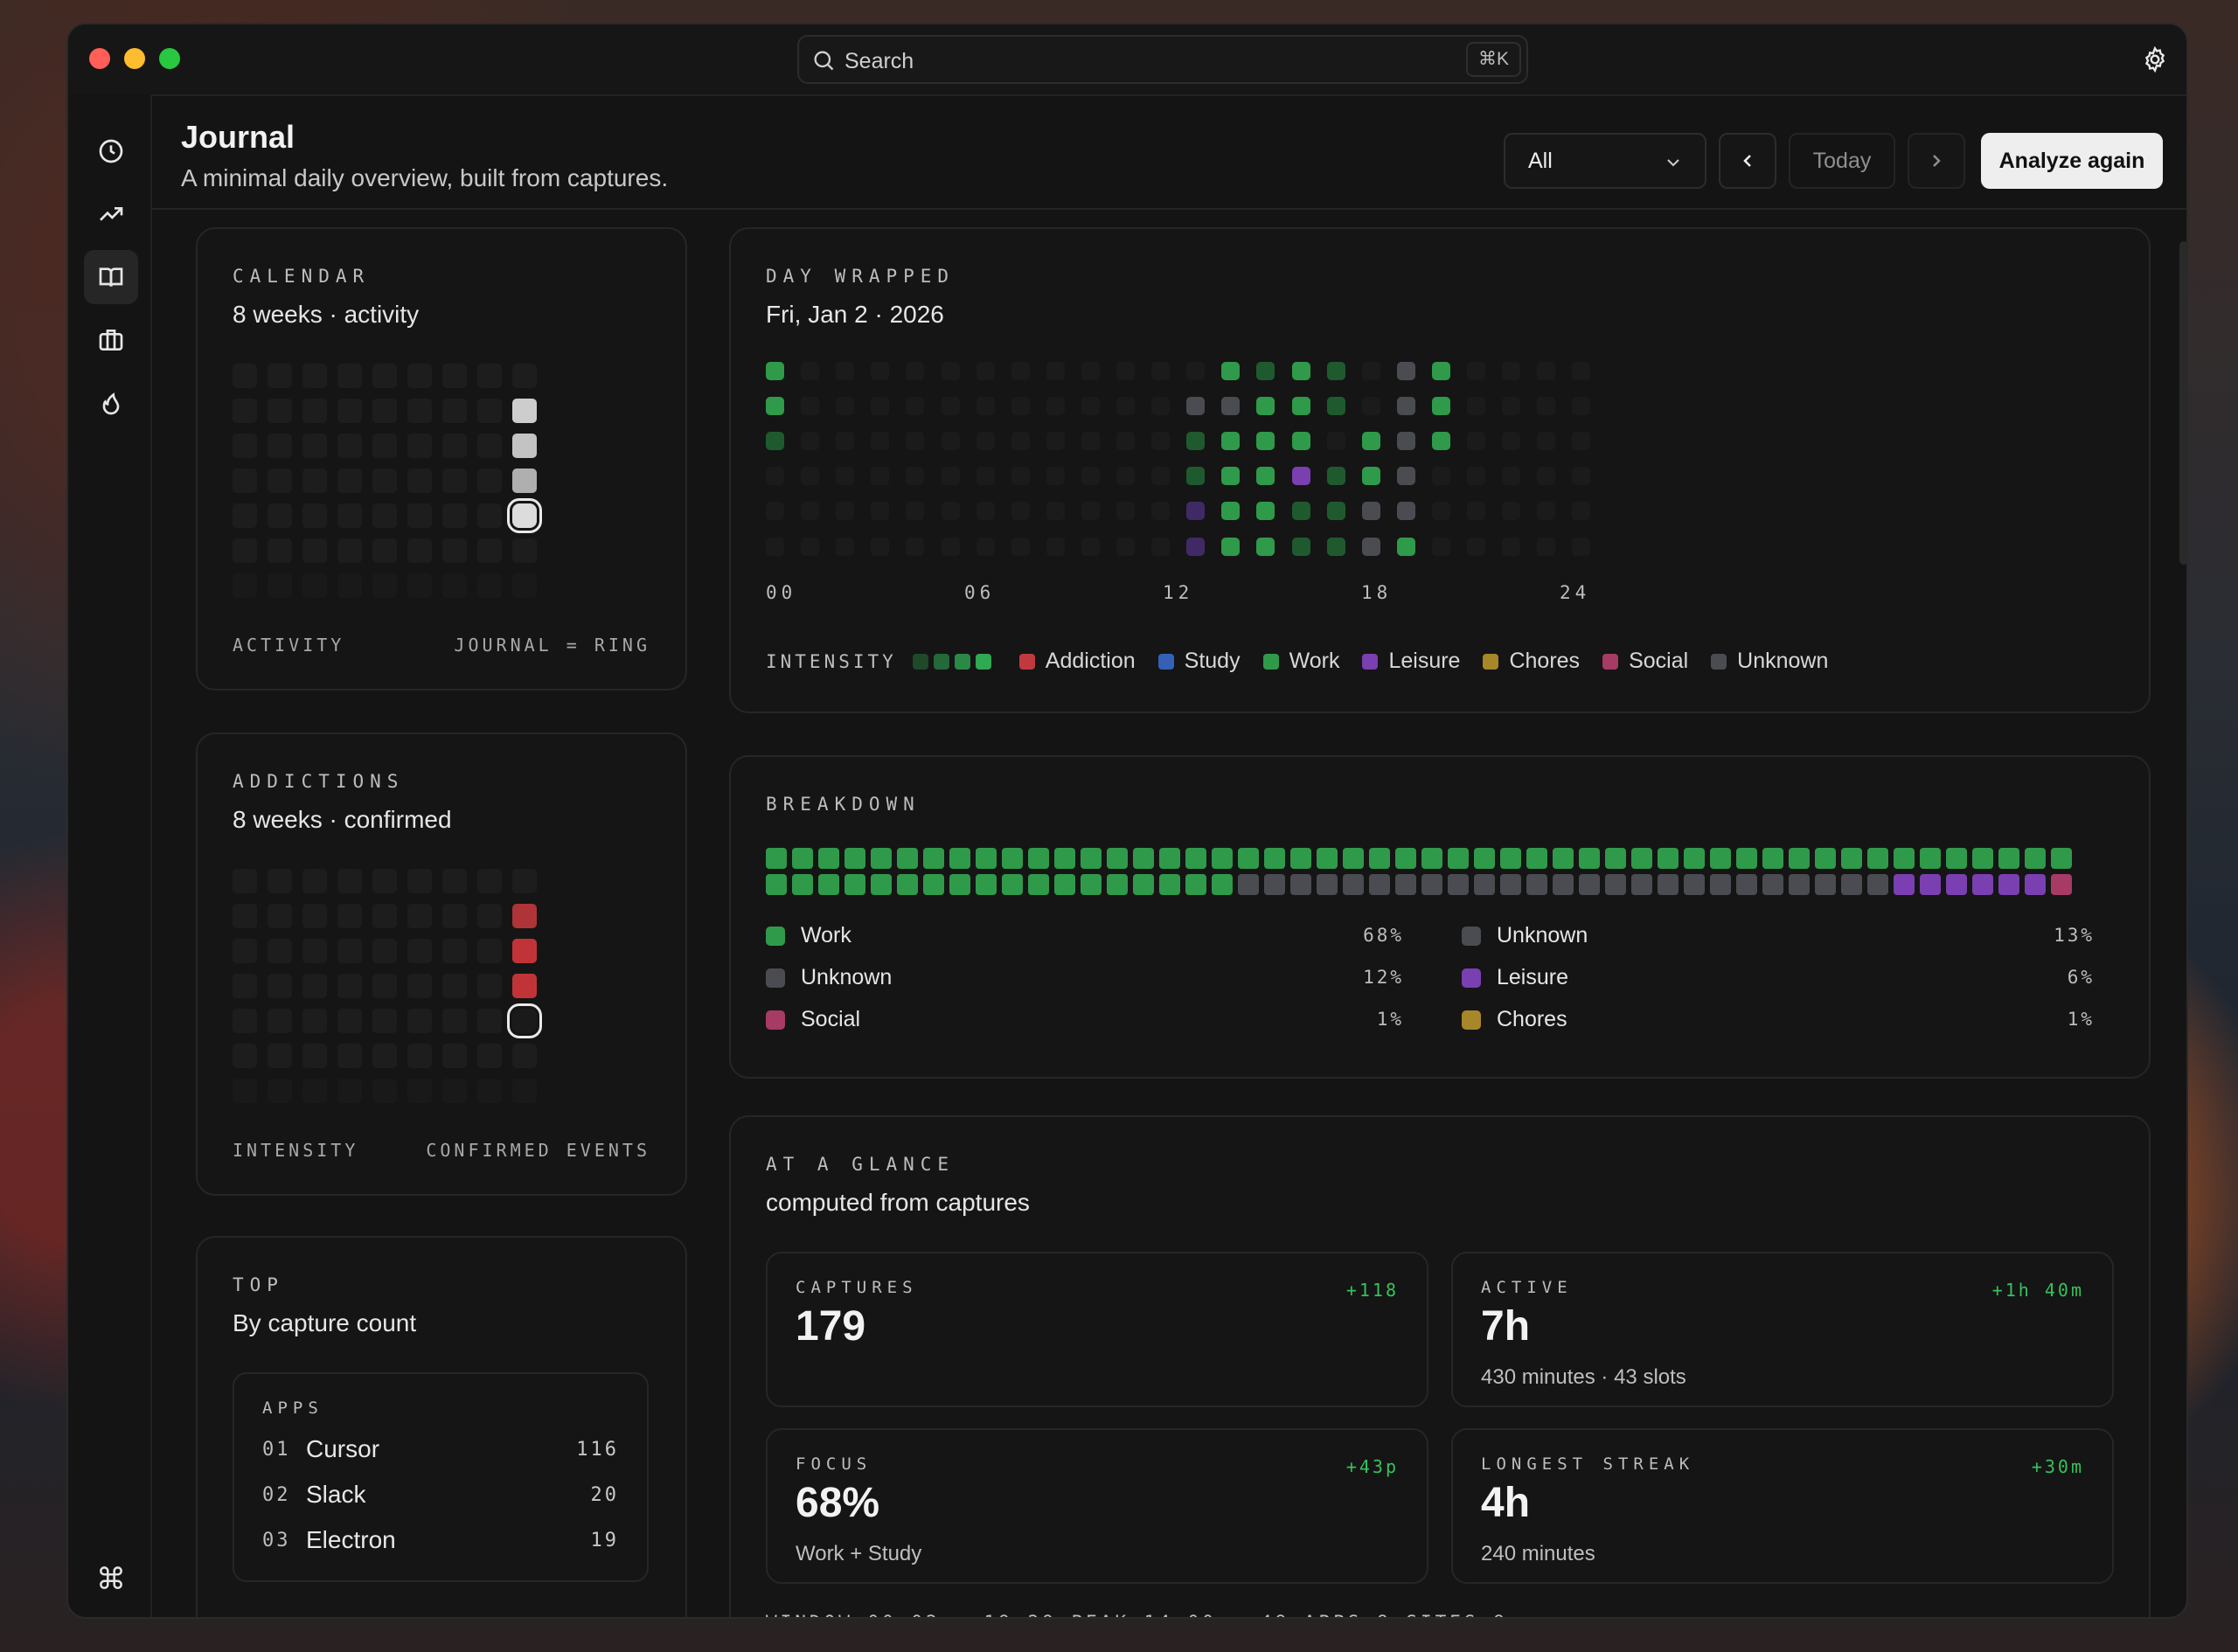 Image resolution: width=2238 pixels, height=1652 pixels. I want to click on category-filter-select: All, so click(1605, 161).